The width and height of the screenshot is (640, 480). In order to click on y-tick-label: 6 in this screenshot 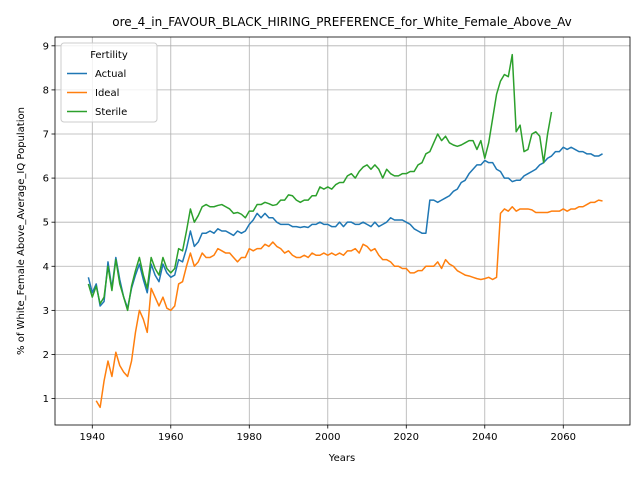, I will do `click(46, 179)`.